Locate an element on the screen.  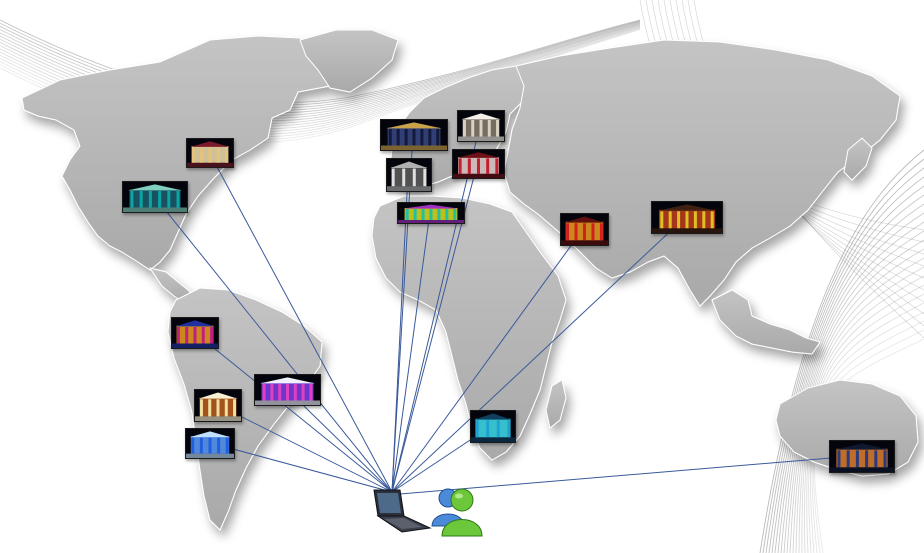
photo-thumbnail-australia is located at coordinates (862, 456).